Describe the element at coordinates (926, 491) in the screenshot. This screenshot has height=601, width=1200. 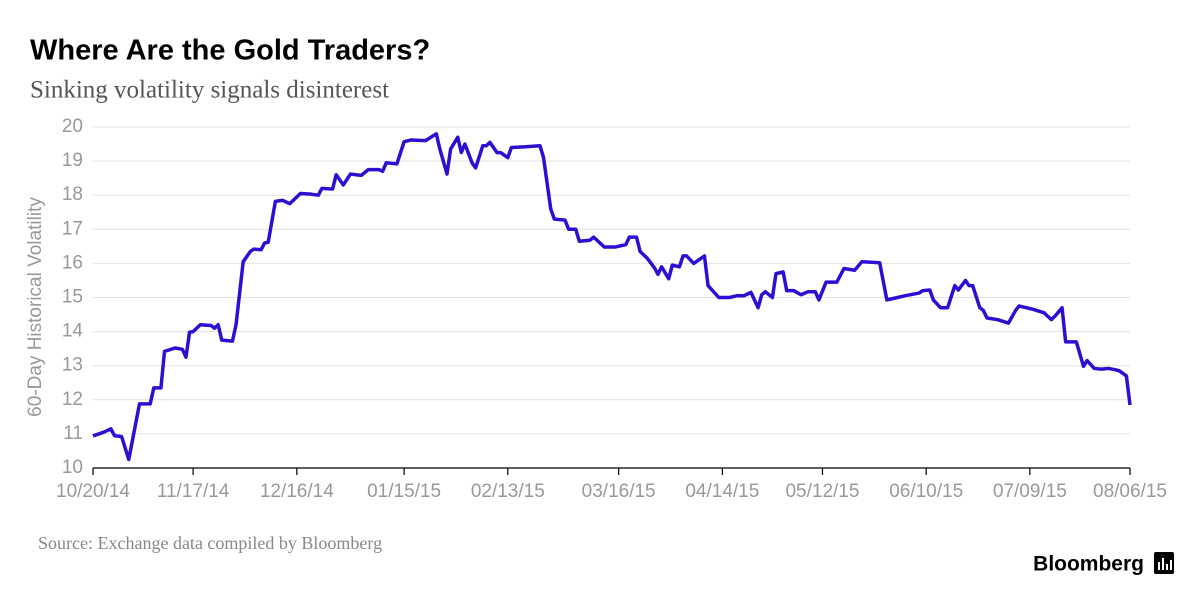
I see `x-tick-label: 06/10/15` at that location.